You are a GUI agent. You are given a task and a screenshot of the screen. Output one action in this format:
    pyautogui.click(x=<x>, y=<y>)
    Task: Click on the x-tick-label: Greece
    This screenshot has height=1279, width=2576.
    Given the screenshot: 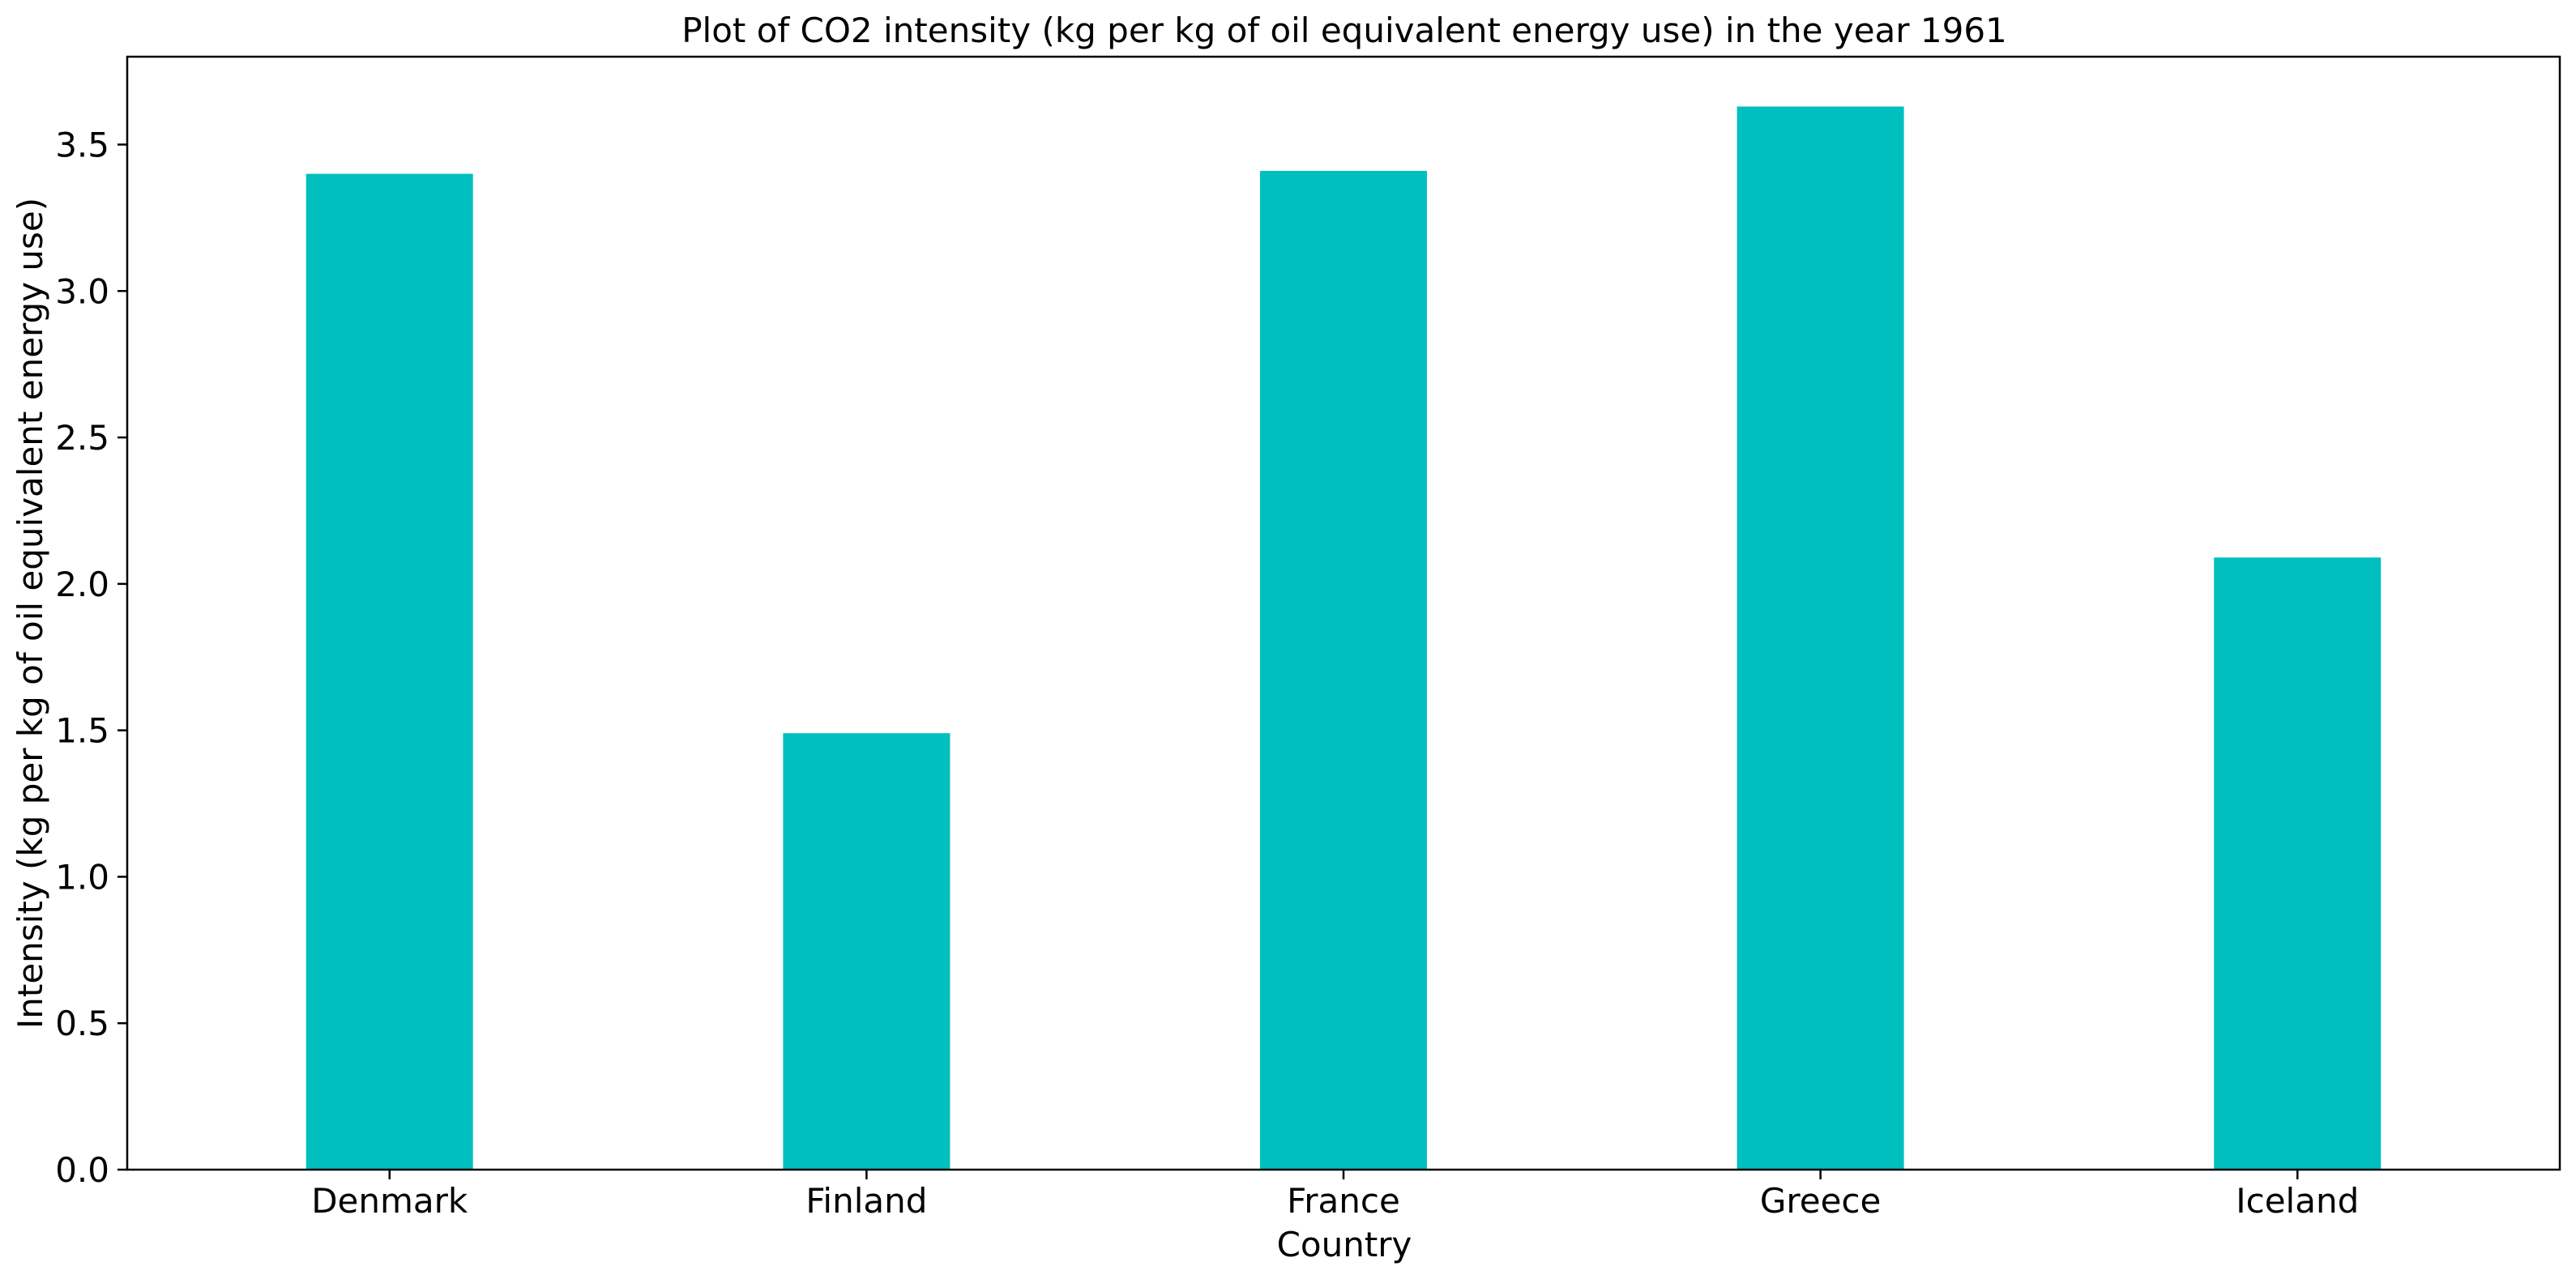 What is the action you would take?
    pyautogui.click(x=1821, y=1201)
    